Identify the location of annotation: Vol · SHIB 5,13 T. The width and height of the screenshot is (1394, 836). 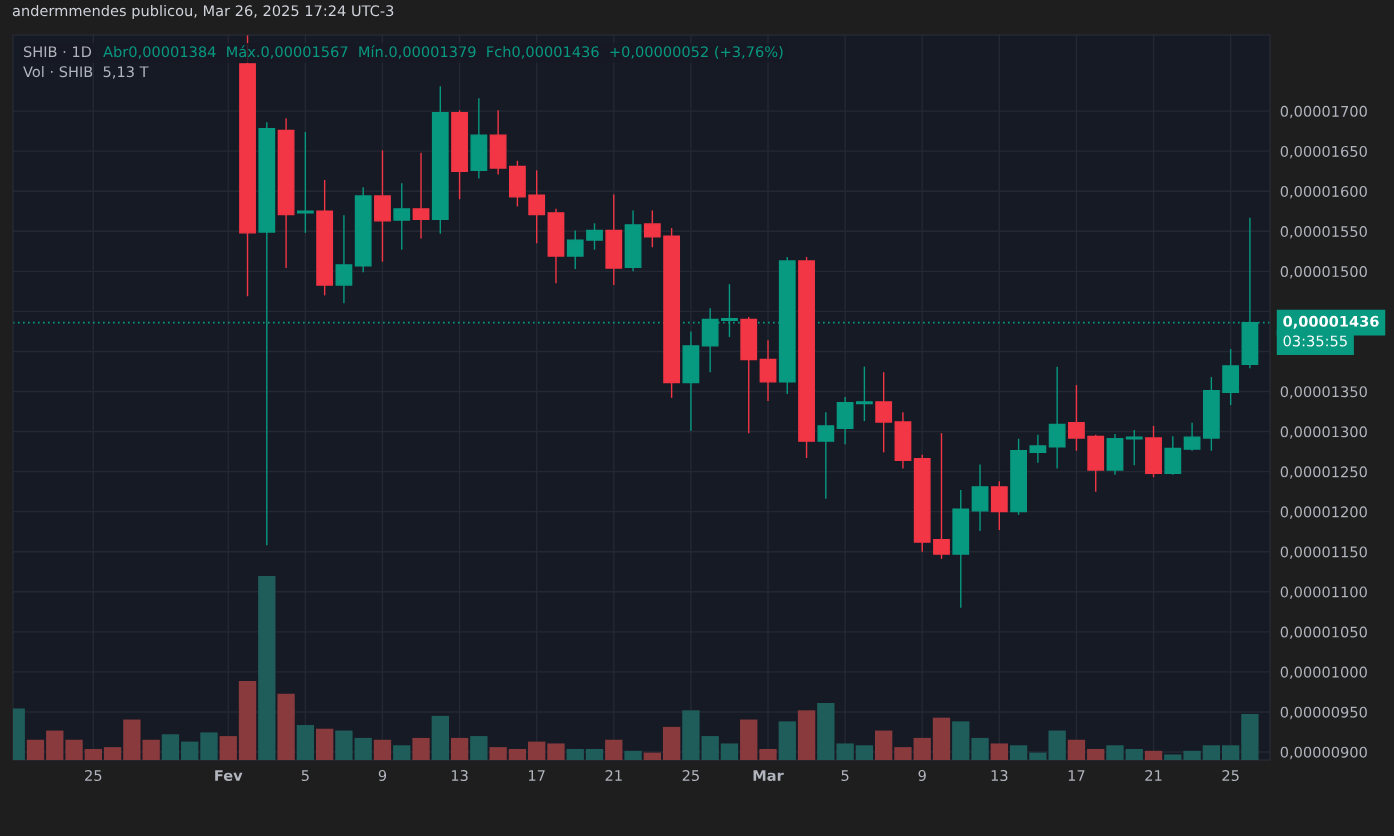
(86, 72).